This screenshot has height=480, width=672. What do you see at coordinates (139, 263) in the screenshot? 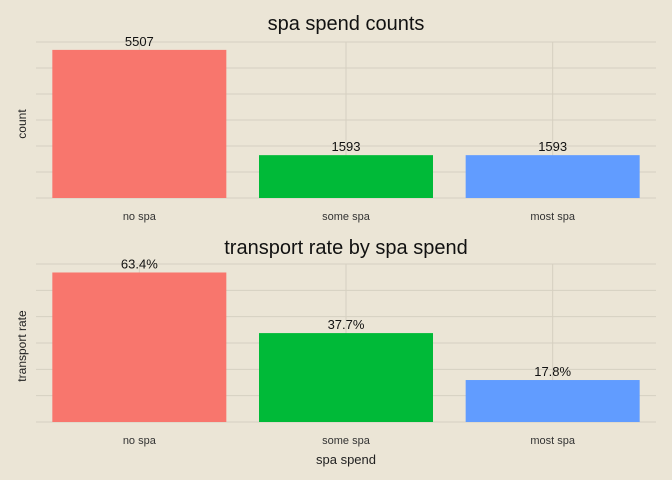
I see `data-label: 63.4%` at bounding box center [139, 263].